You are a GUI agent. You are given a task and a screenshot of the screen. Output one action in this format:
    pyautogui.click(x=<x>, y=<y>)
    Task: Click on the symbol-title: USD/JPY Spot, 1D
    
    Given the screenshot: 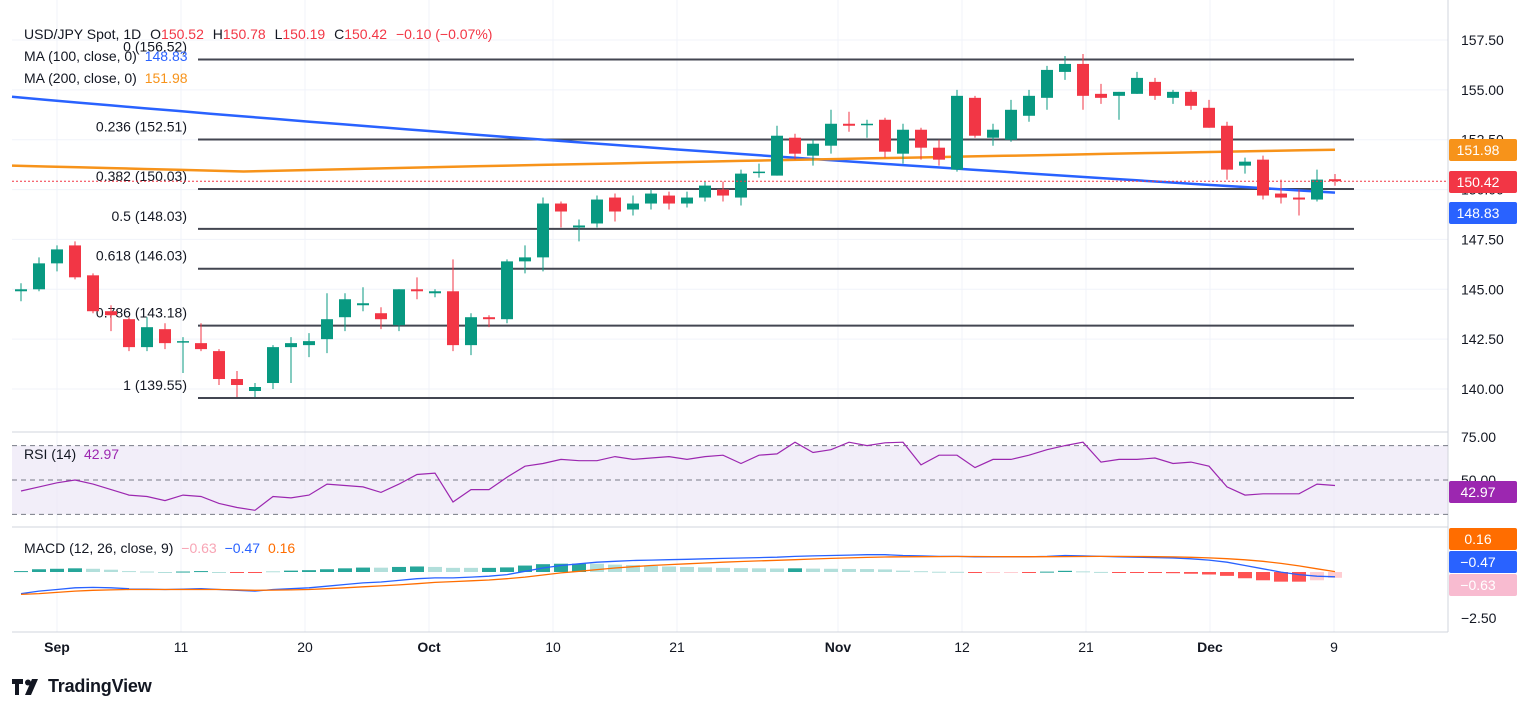 What is the action you would take?
    pyautogui.click(x=82, y=34)
    